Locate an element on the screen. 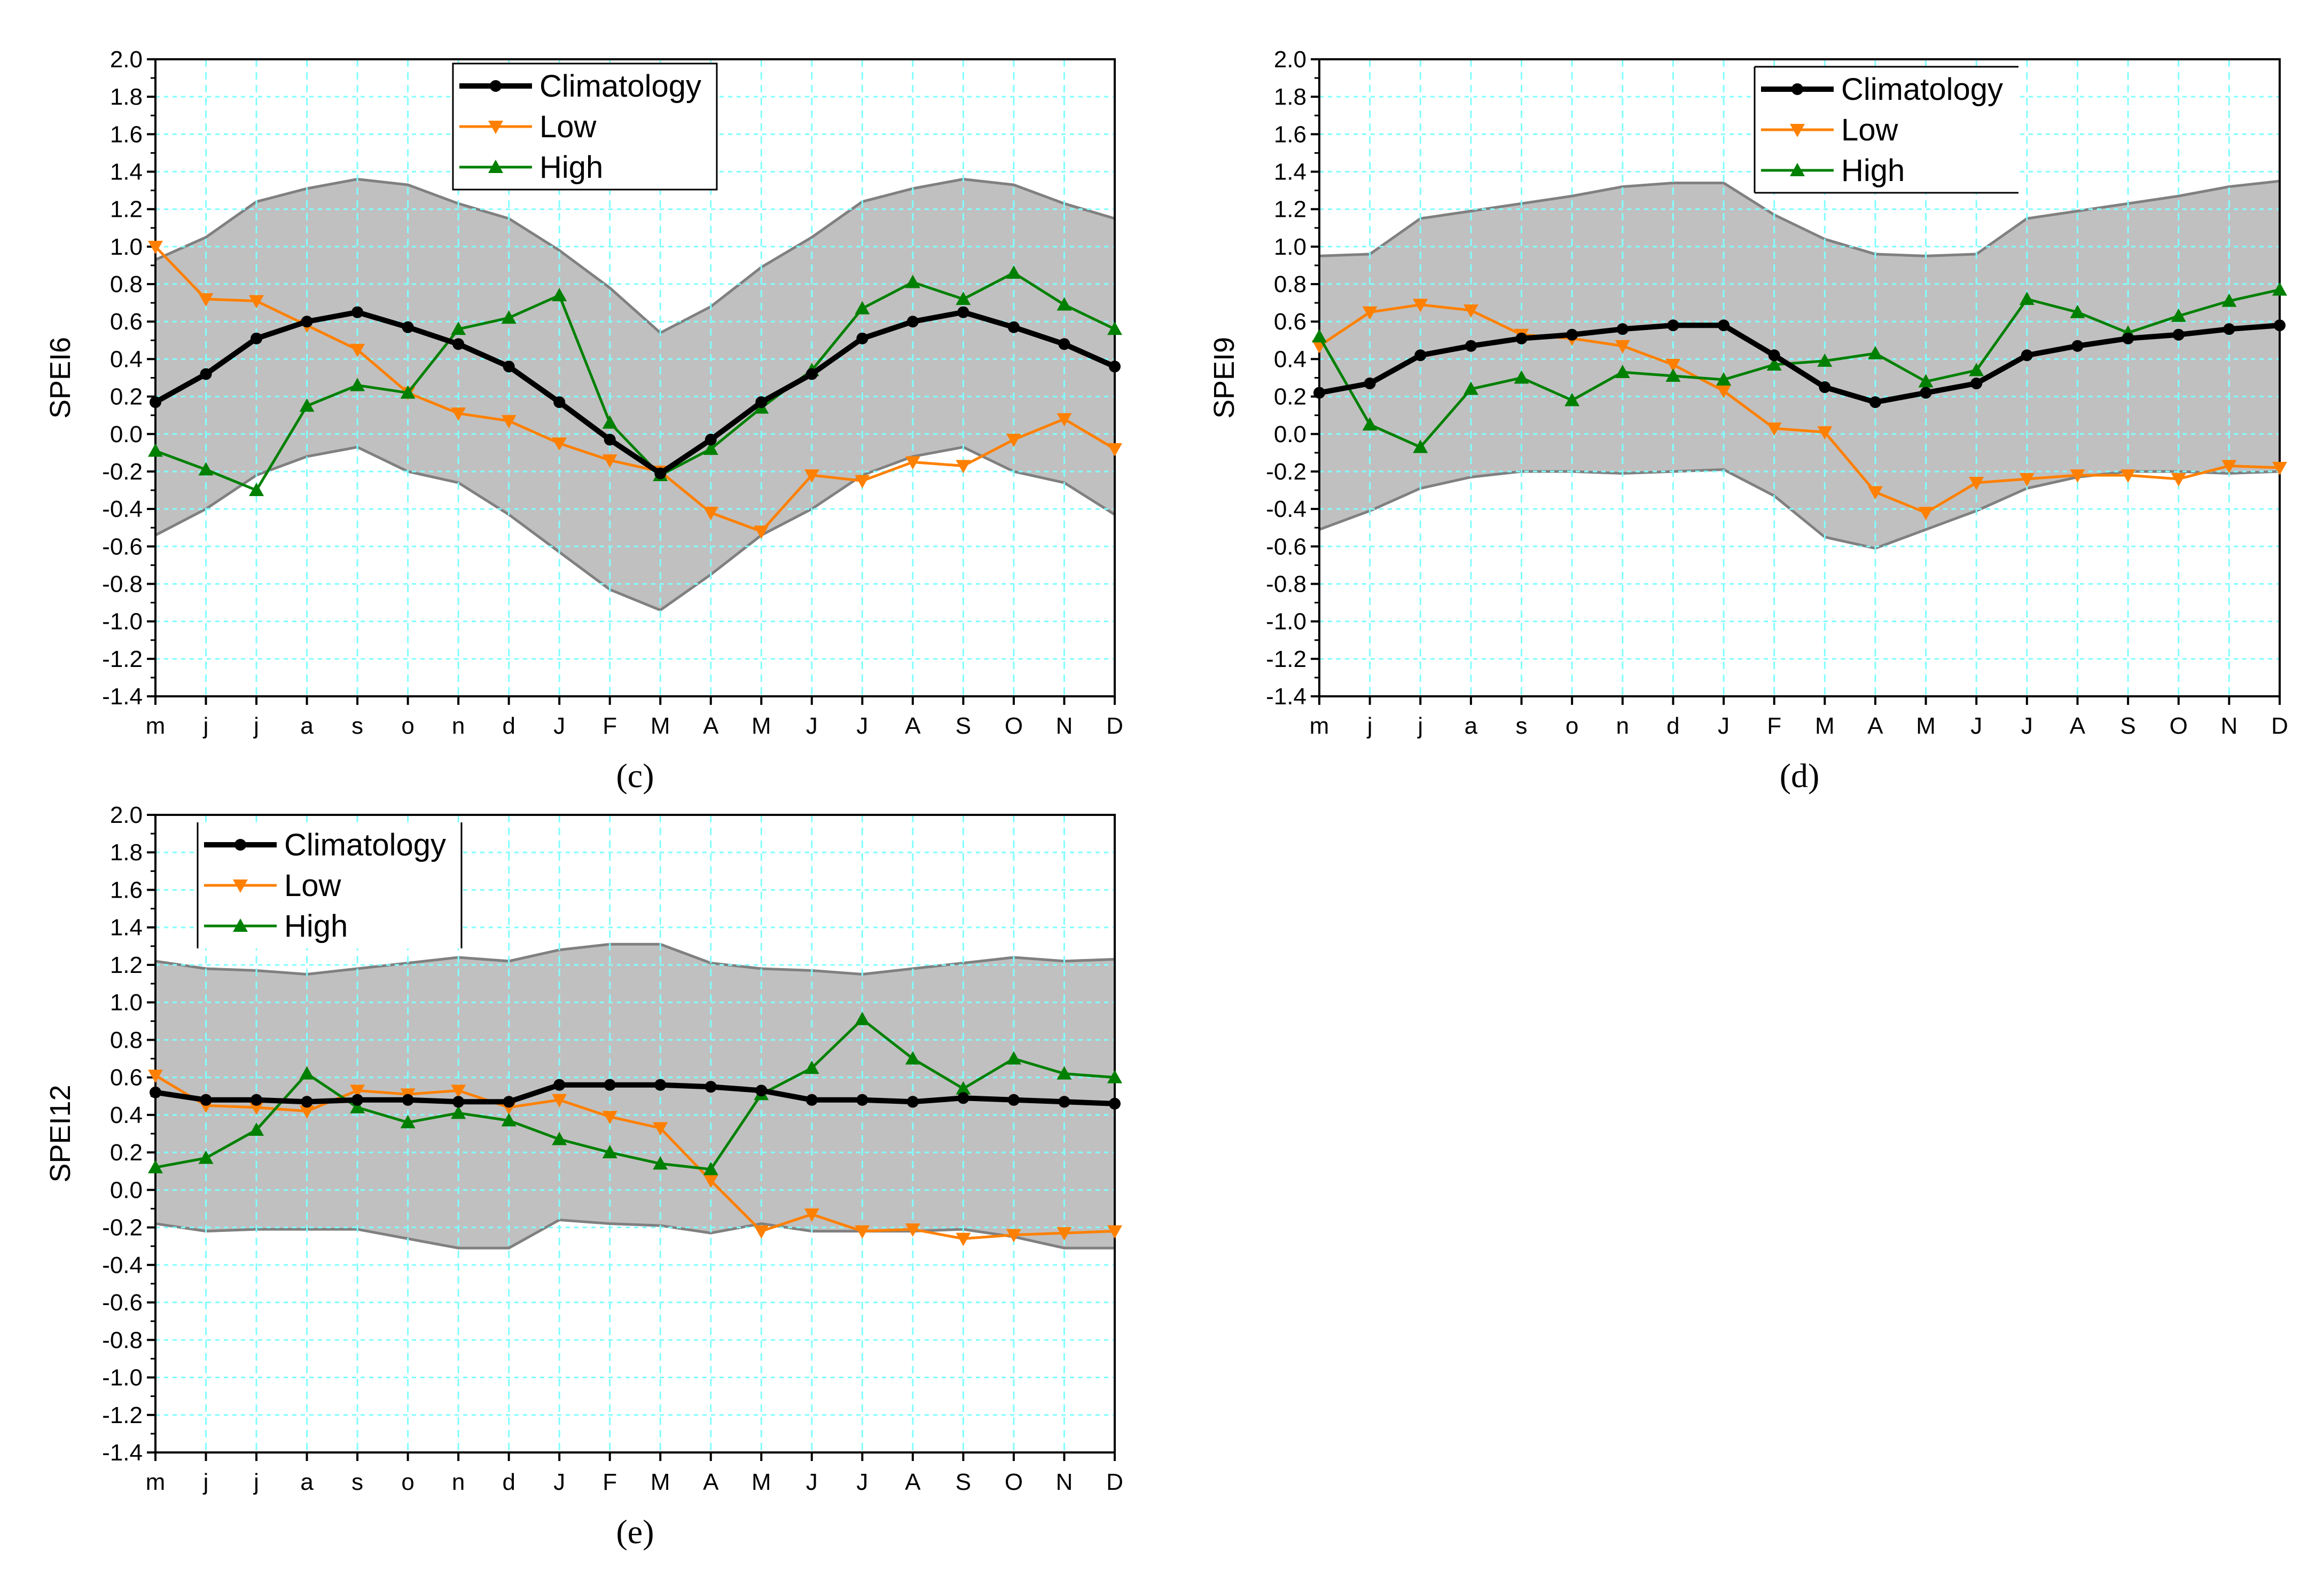 Image resolution: width=2324 pixels, height=1571 pixels. y-tick-label: 1.2 is located at coordinates (127, 965).